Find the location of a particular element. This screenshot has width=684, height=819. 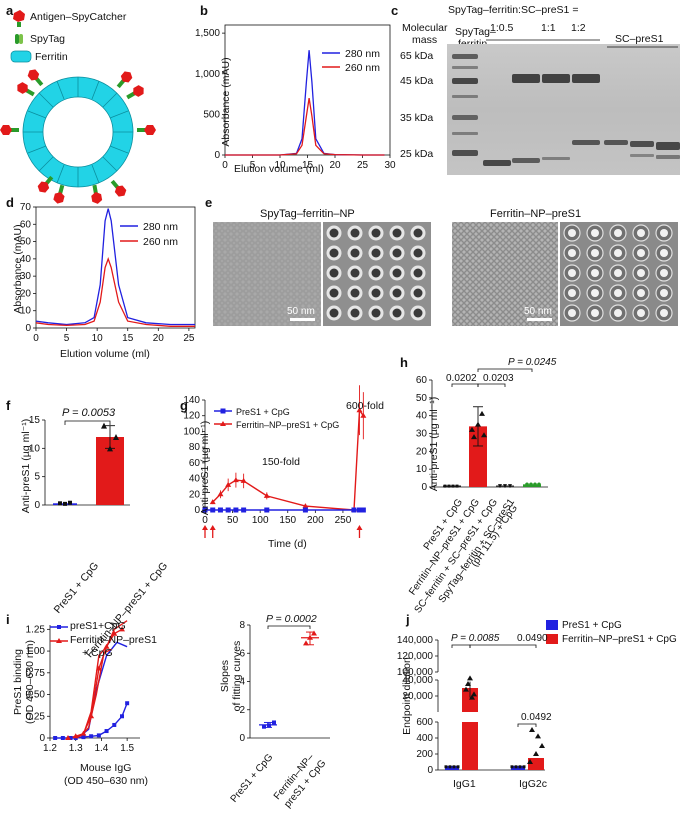

panel-g-ytick-label: 20 is located at coordinates (195, 494).